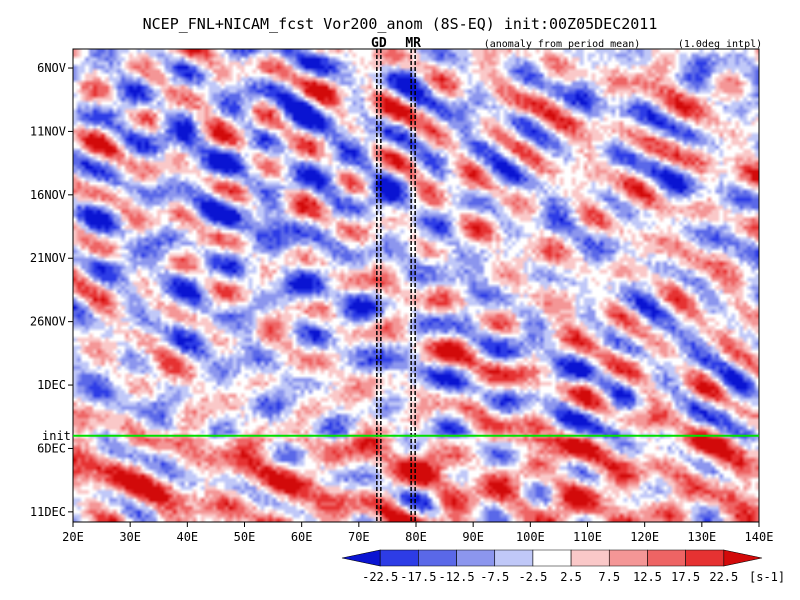 The height and width of the screenshot is (600, 800). Describe the element at coordinates (532, 577) in the screenshot. I see `colorbar-level-label: -2.5` at that location.